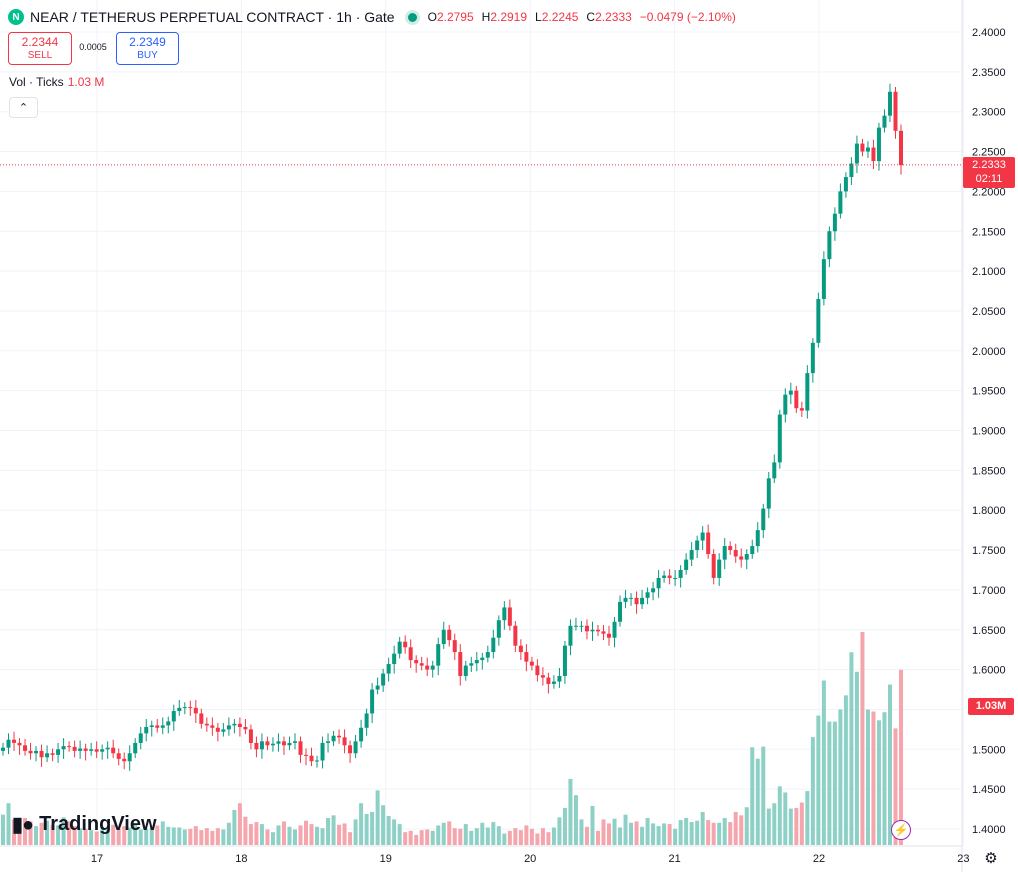 The height and width of the screenshot is (872, 1018). Describe the element at coordinates (989, 312) in the screenshot. I see `price-tick-label: 2.0500` at that location.